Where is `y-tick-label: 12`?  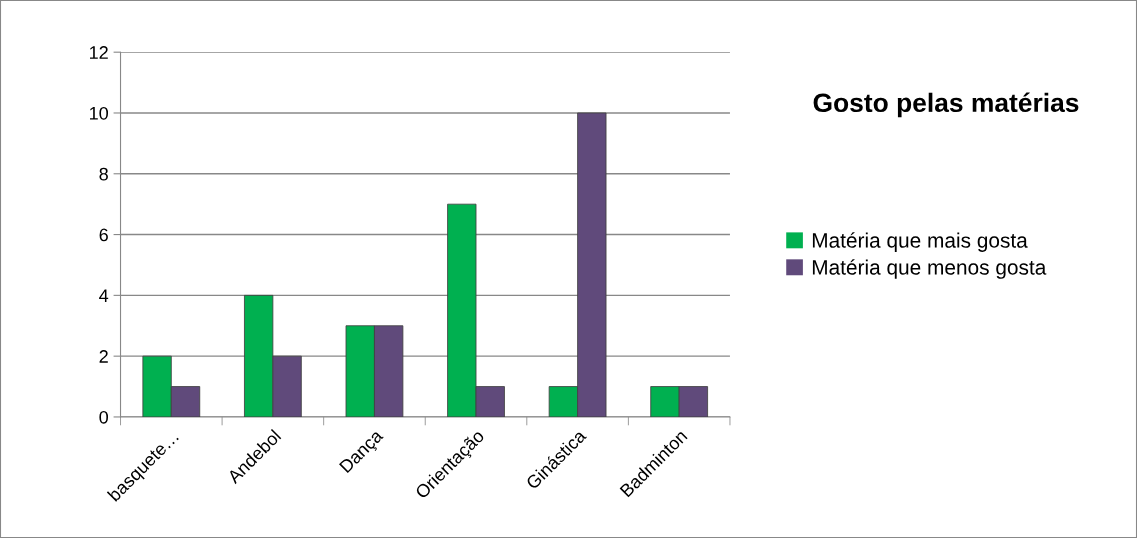
y-tick-label: 12 is located at coordinates (99, 52).